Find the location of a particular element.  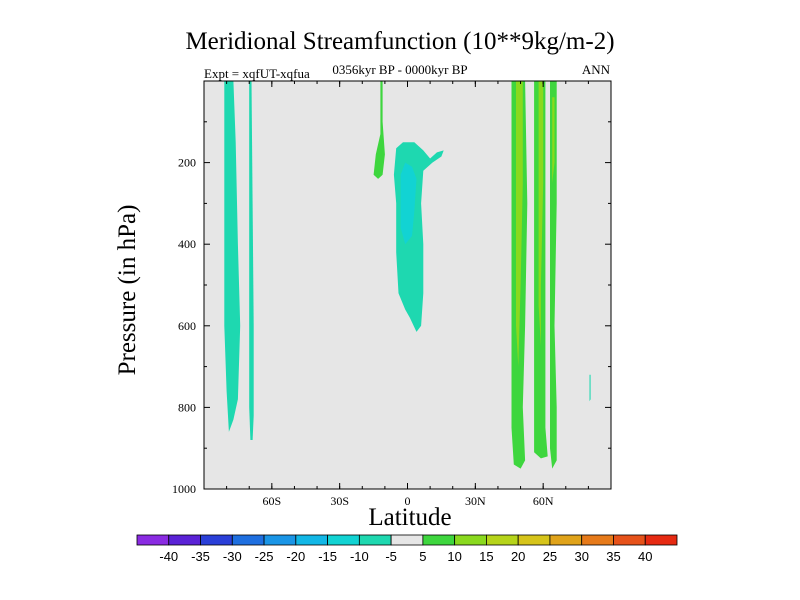

contour-nh-band-c is located at coordinates (553, 275).